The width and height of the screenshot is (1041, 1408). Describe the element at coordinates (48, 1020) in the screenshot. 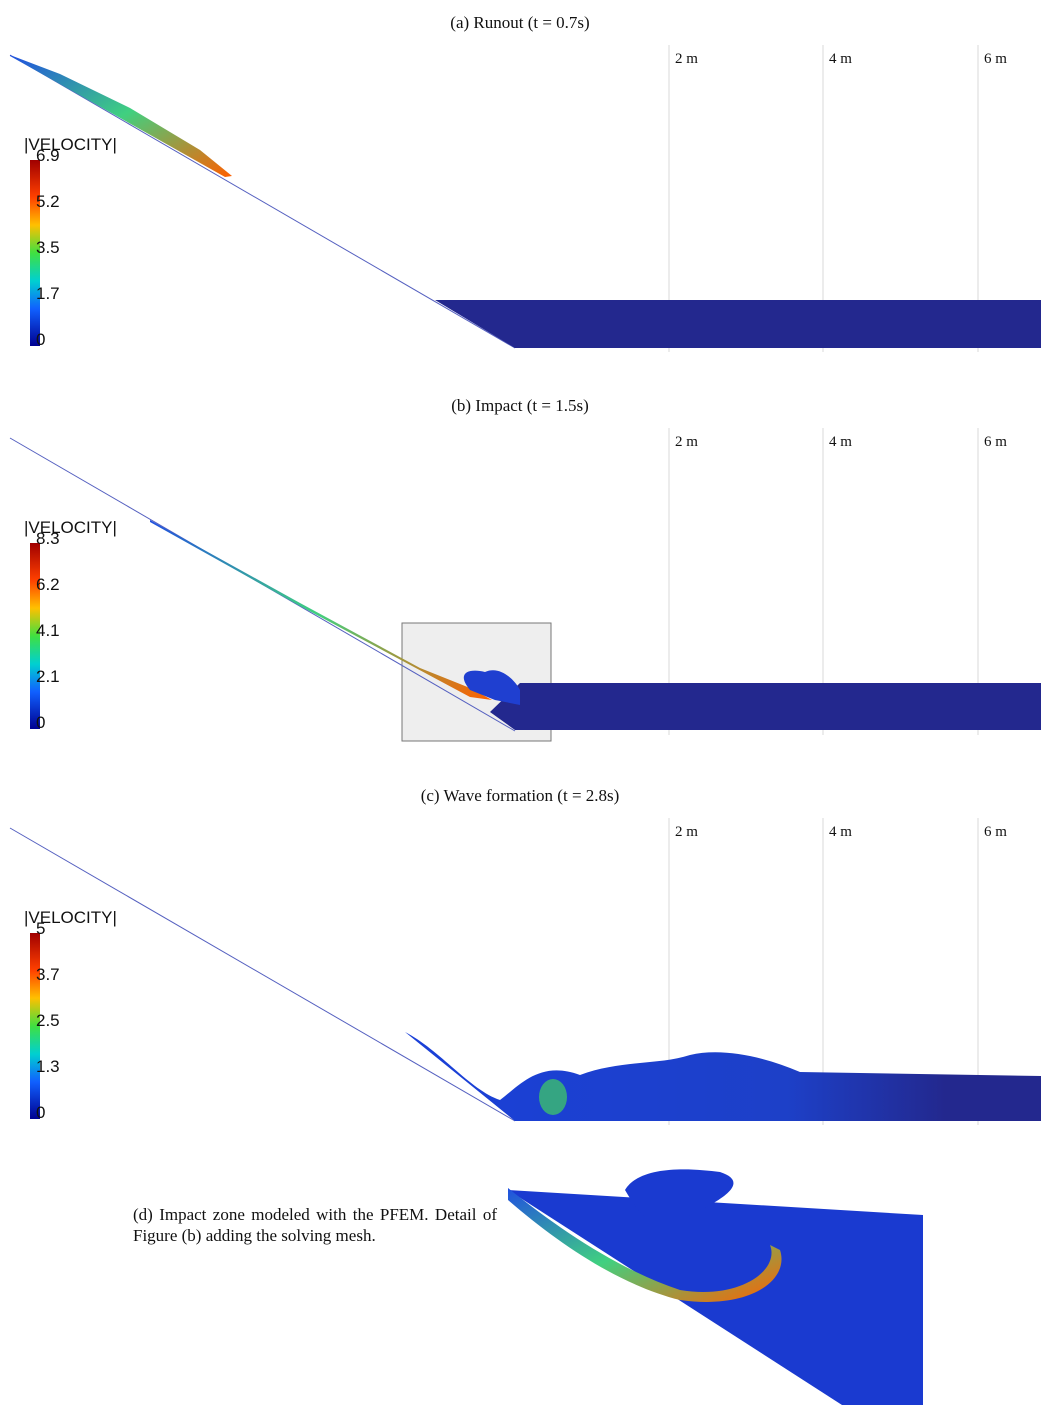

I see `legend-tick: 2.5` at that location.